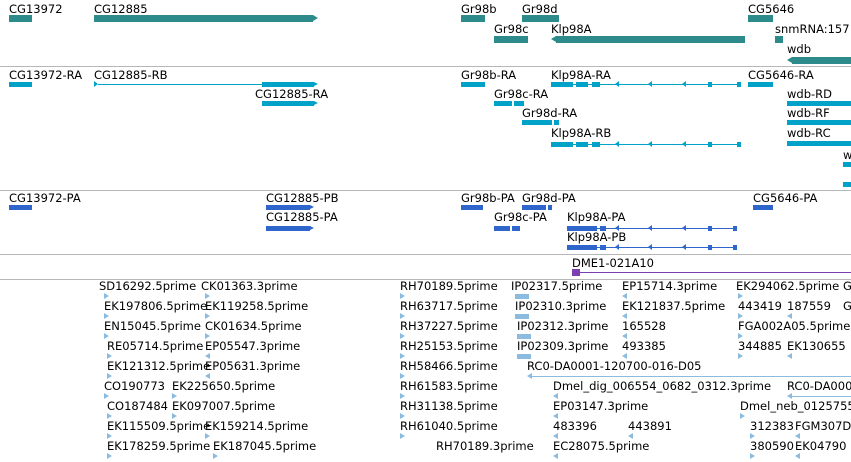 The image size is (851, 462). What do you see at coordinates (819, 386) in the screenshot?
I see `est-label: RC0-DA000` at bounding box center [819, 386].